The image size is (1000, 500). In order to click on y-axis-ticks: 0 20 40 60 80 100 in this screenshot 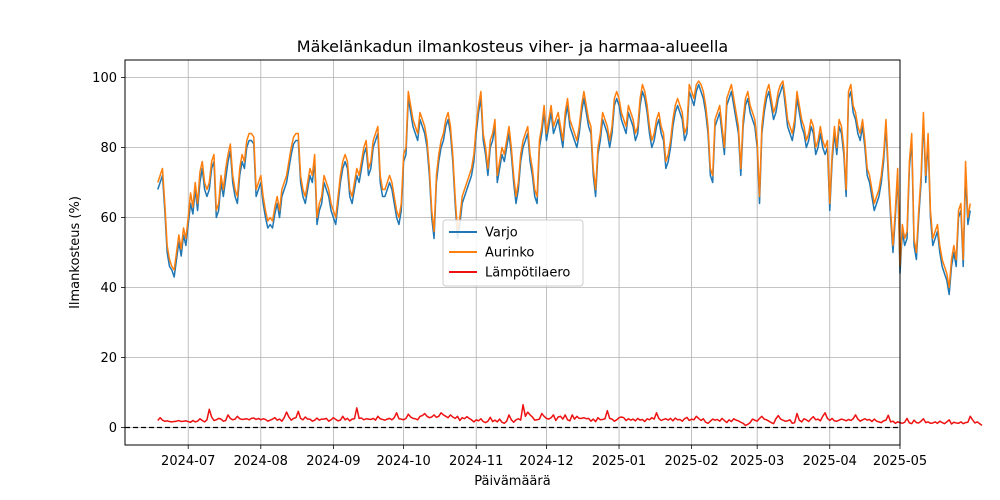, I will do `click(108, 253)`.